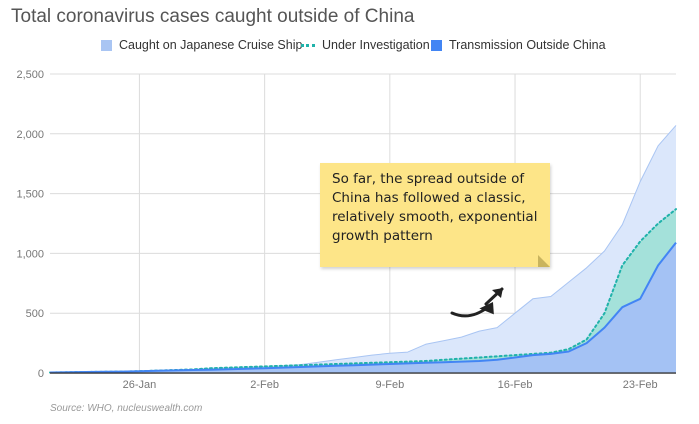 Image resolution: width=699 pixels, height=424 pixels. What do you see at coordinates (30, 75) in the screenshot?
I see `y-tick-label: 2,500` at bounding box center [30, 75].